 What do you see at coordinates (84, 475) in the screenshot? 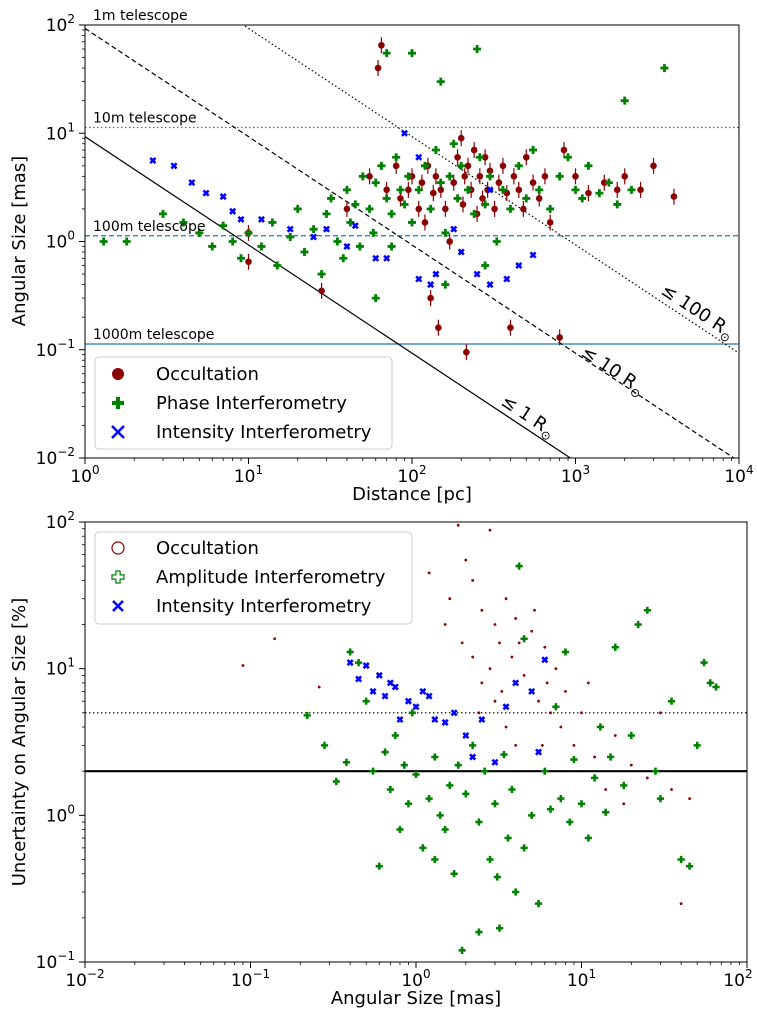
I see `x-tick-label: 10⁰` at bounding box center [84, 475].